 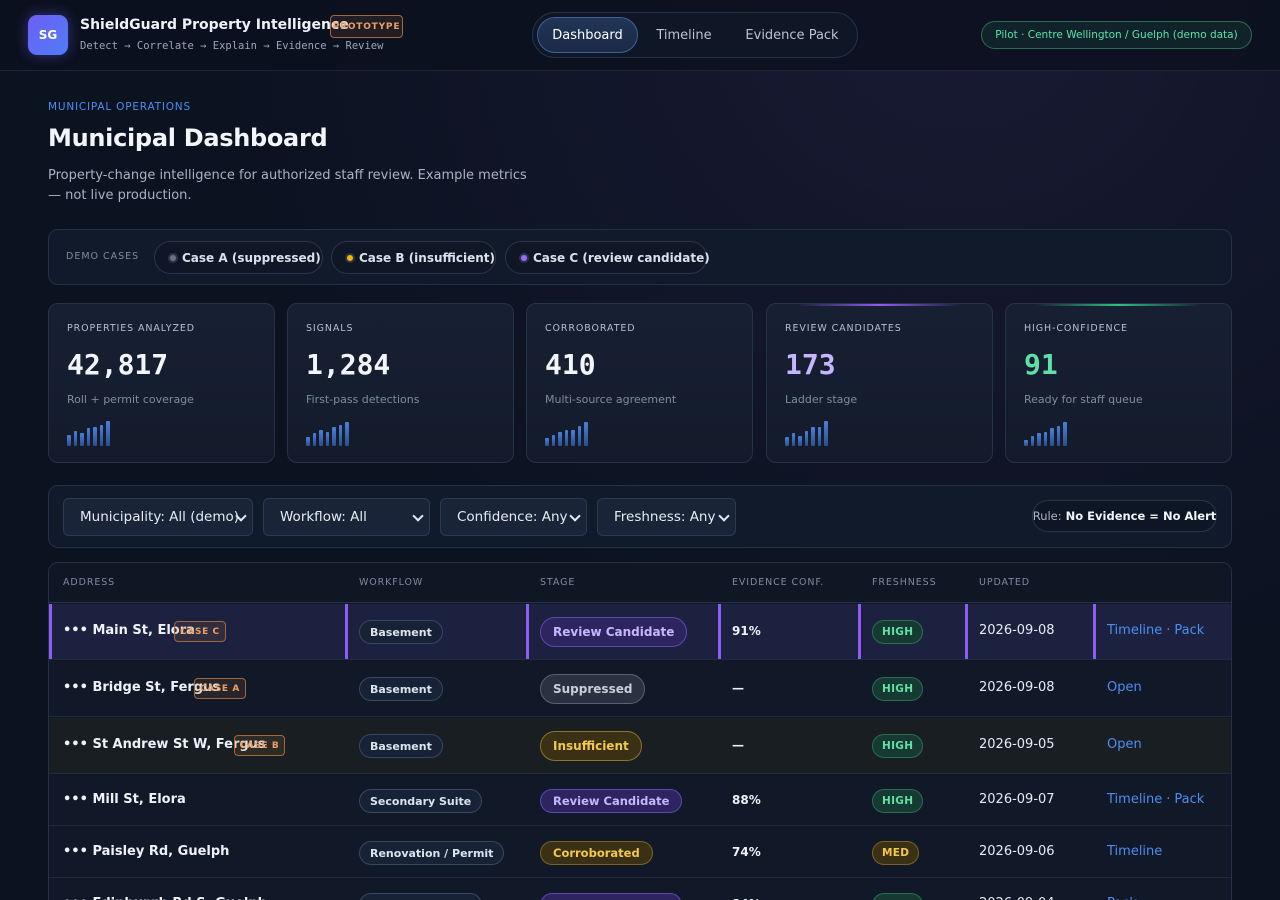 I want to click on tab-evidence-pack: Evidence Pack, so click(x=792, y=35).